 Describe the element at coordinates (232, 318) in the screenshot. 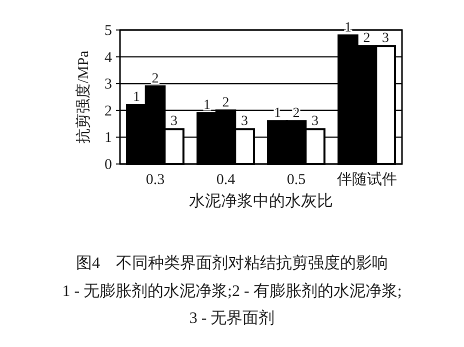

I see `text: 3 - 无界面剂` at that location.